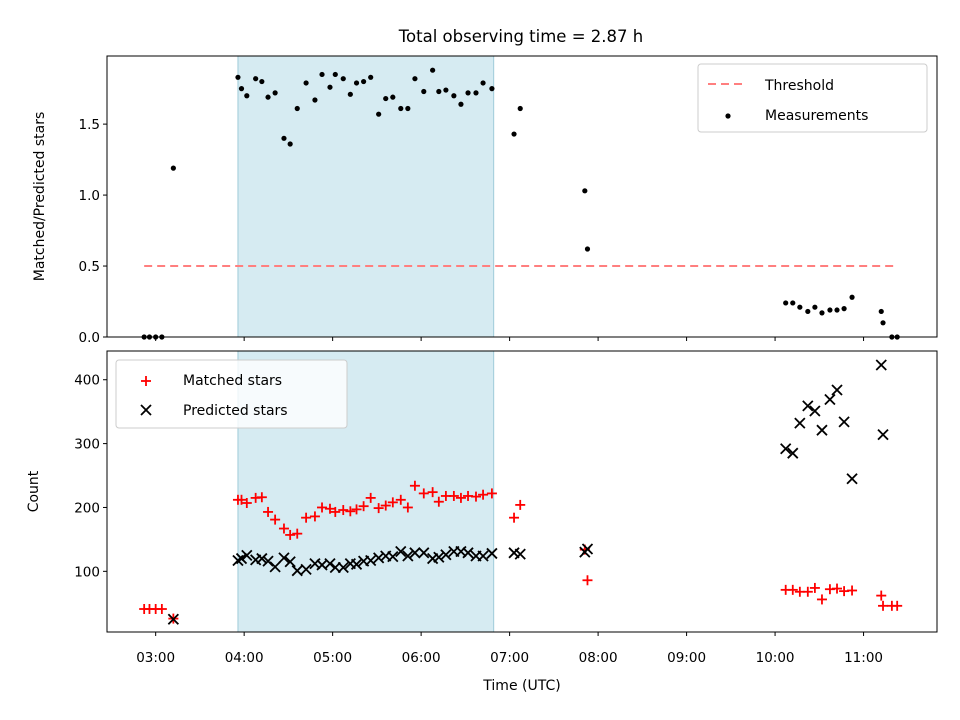 This screenshot has width=960, height=720. Describe the element at coordinates (155, 658) in the screenshot. I see `x-tick-label: 03:00` at that location.